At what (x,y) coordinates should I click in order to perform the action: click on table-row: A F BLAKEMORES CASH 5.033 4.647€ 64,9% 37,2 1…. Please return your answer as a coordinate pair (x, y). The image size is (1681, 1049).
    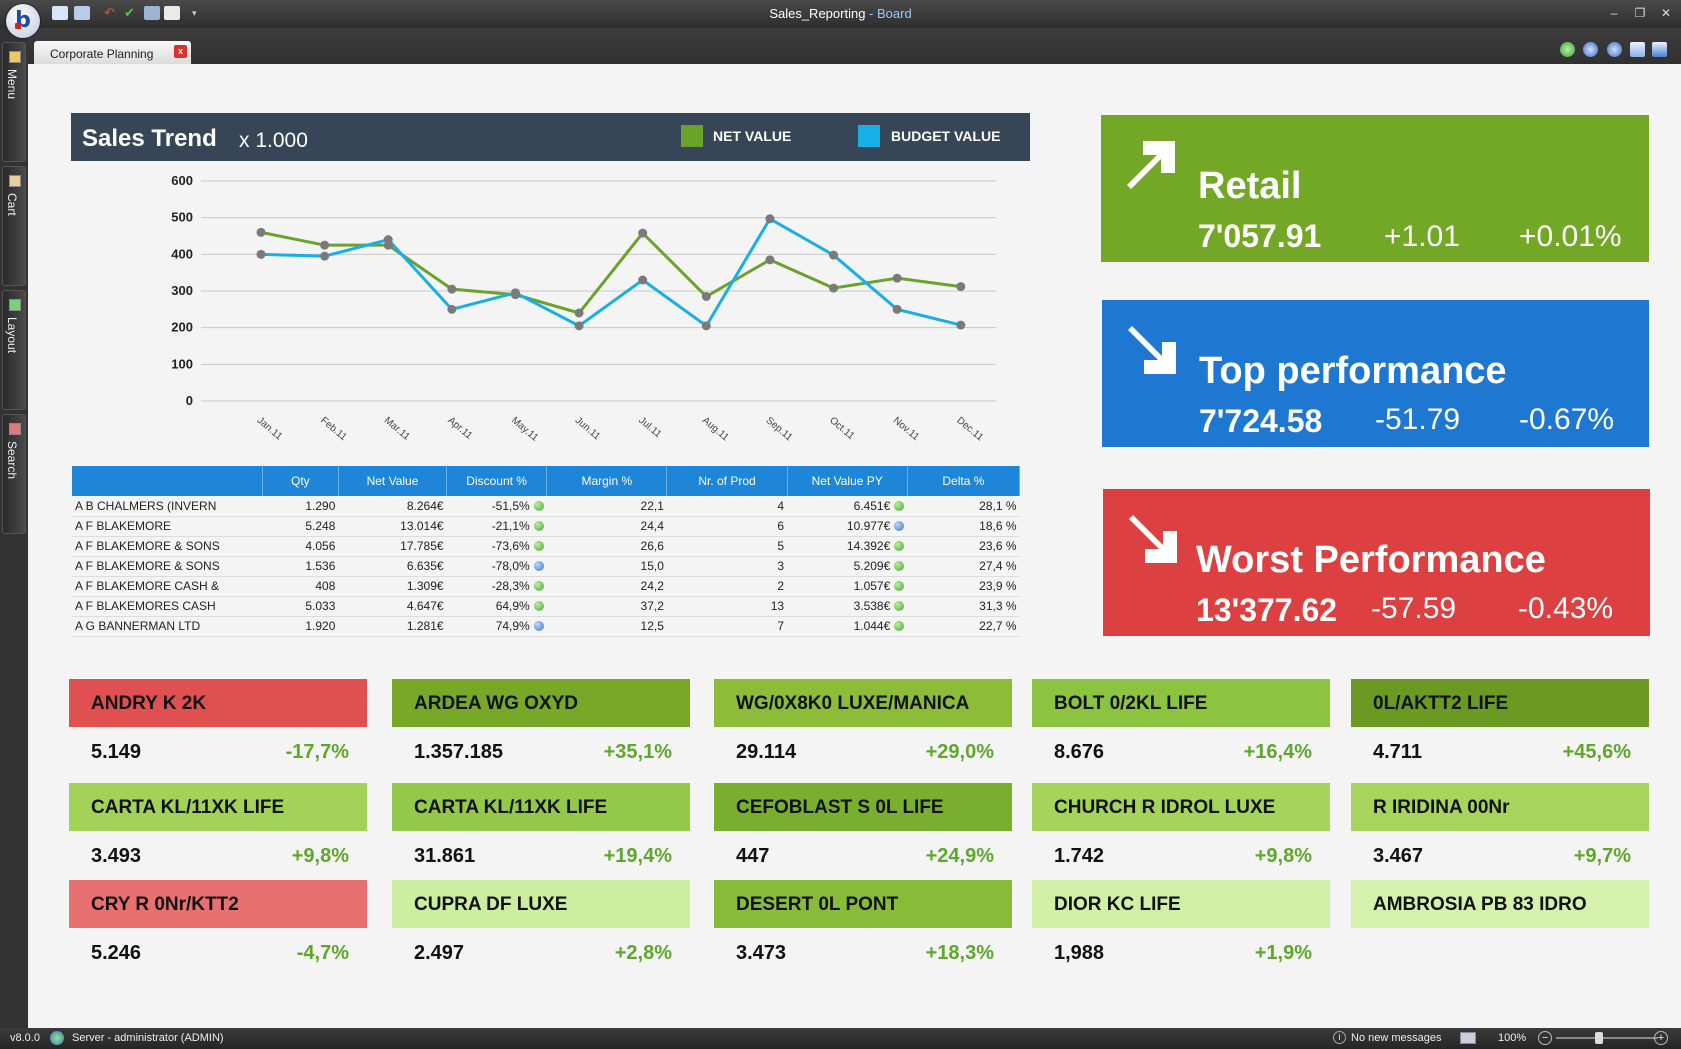
    Looking at the image, I should click on (546, 606).